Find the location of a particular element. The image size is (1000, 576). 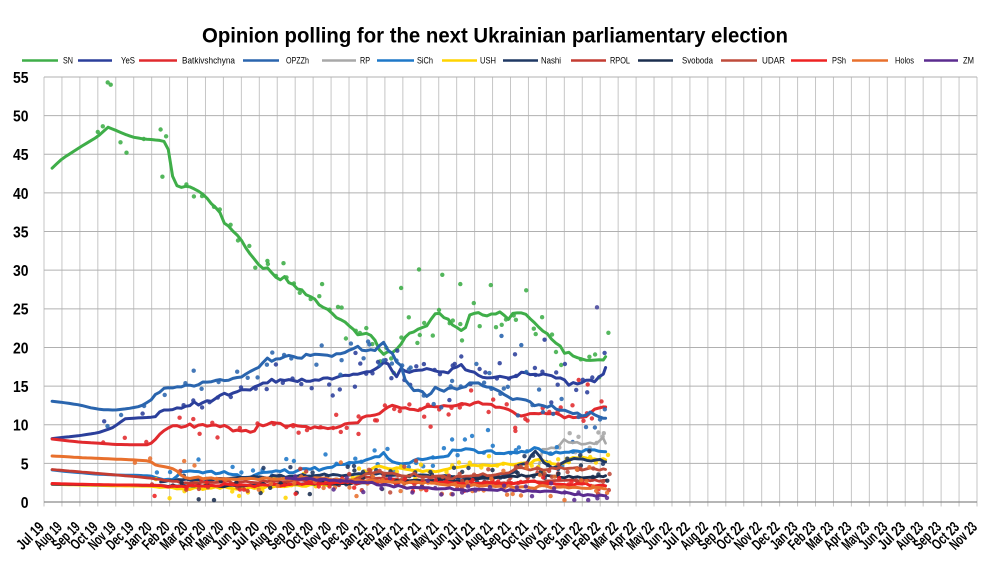

svg-text: RP is located at coordinates (365, 61).